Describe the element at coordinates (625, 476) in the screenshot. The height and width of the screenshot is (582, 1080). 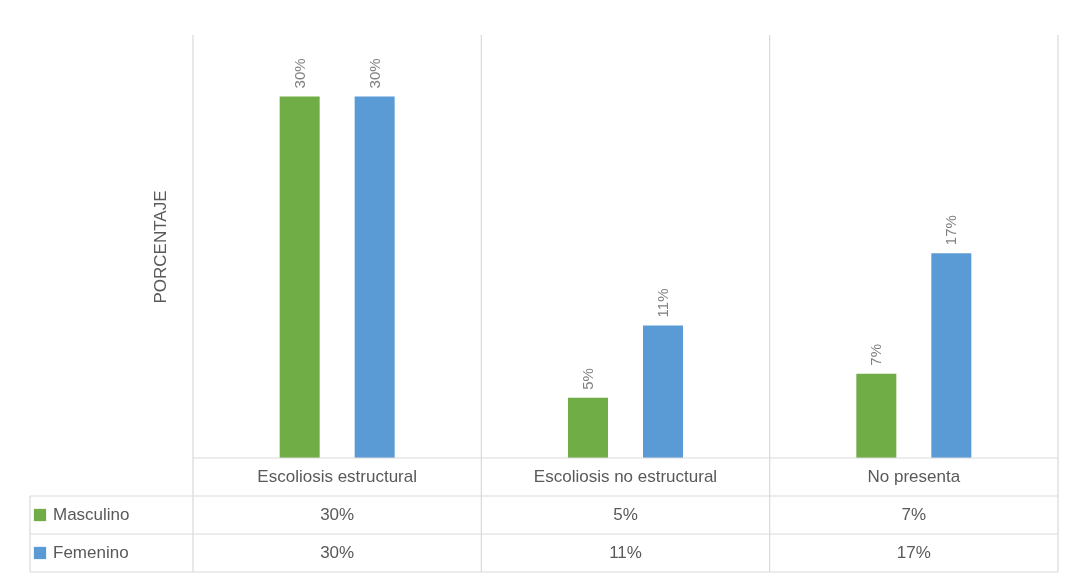
I see `x-tick-label: Escoliosis no estructural` at that location.